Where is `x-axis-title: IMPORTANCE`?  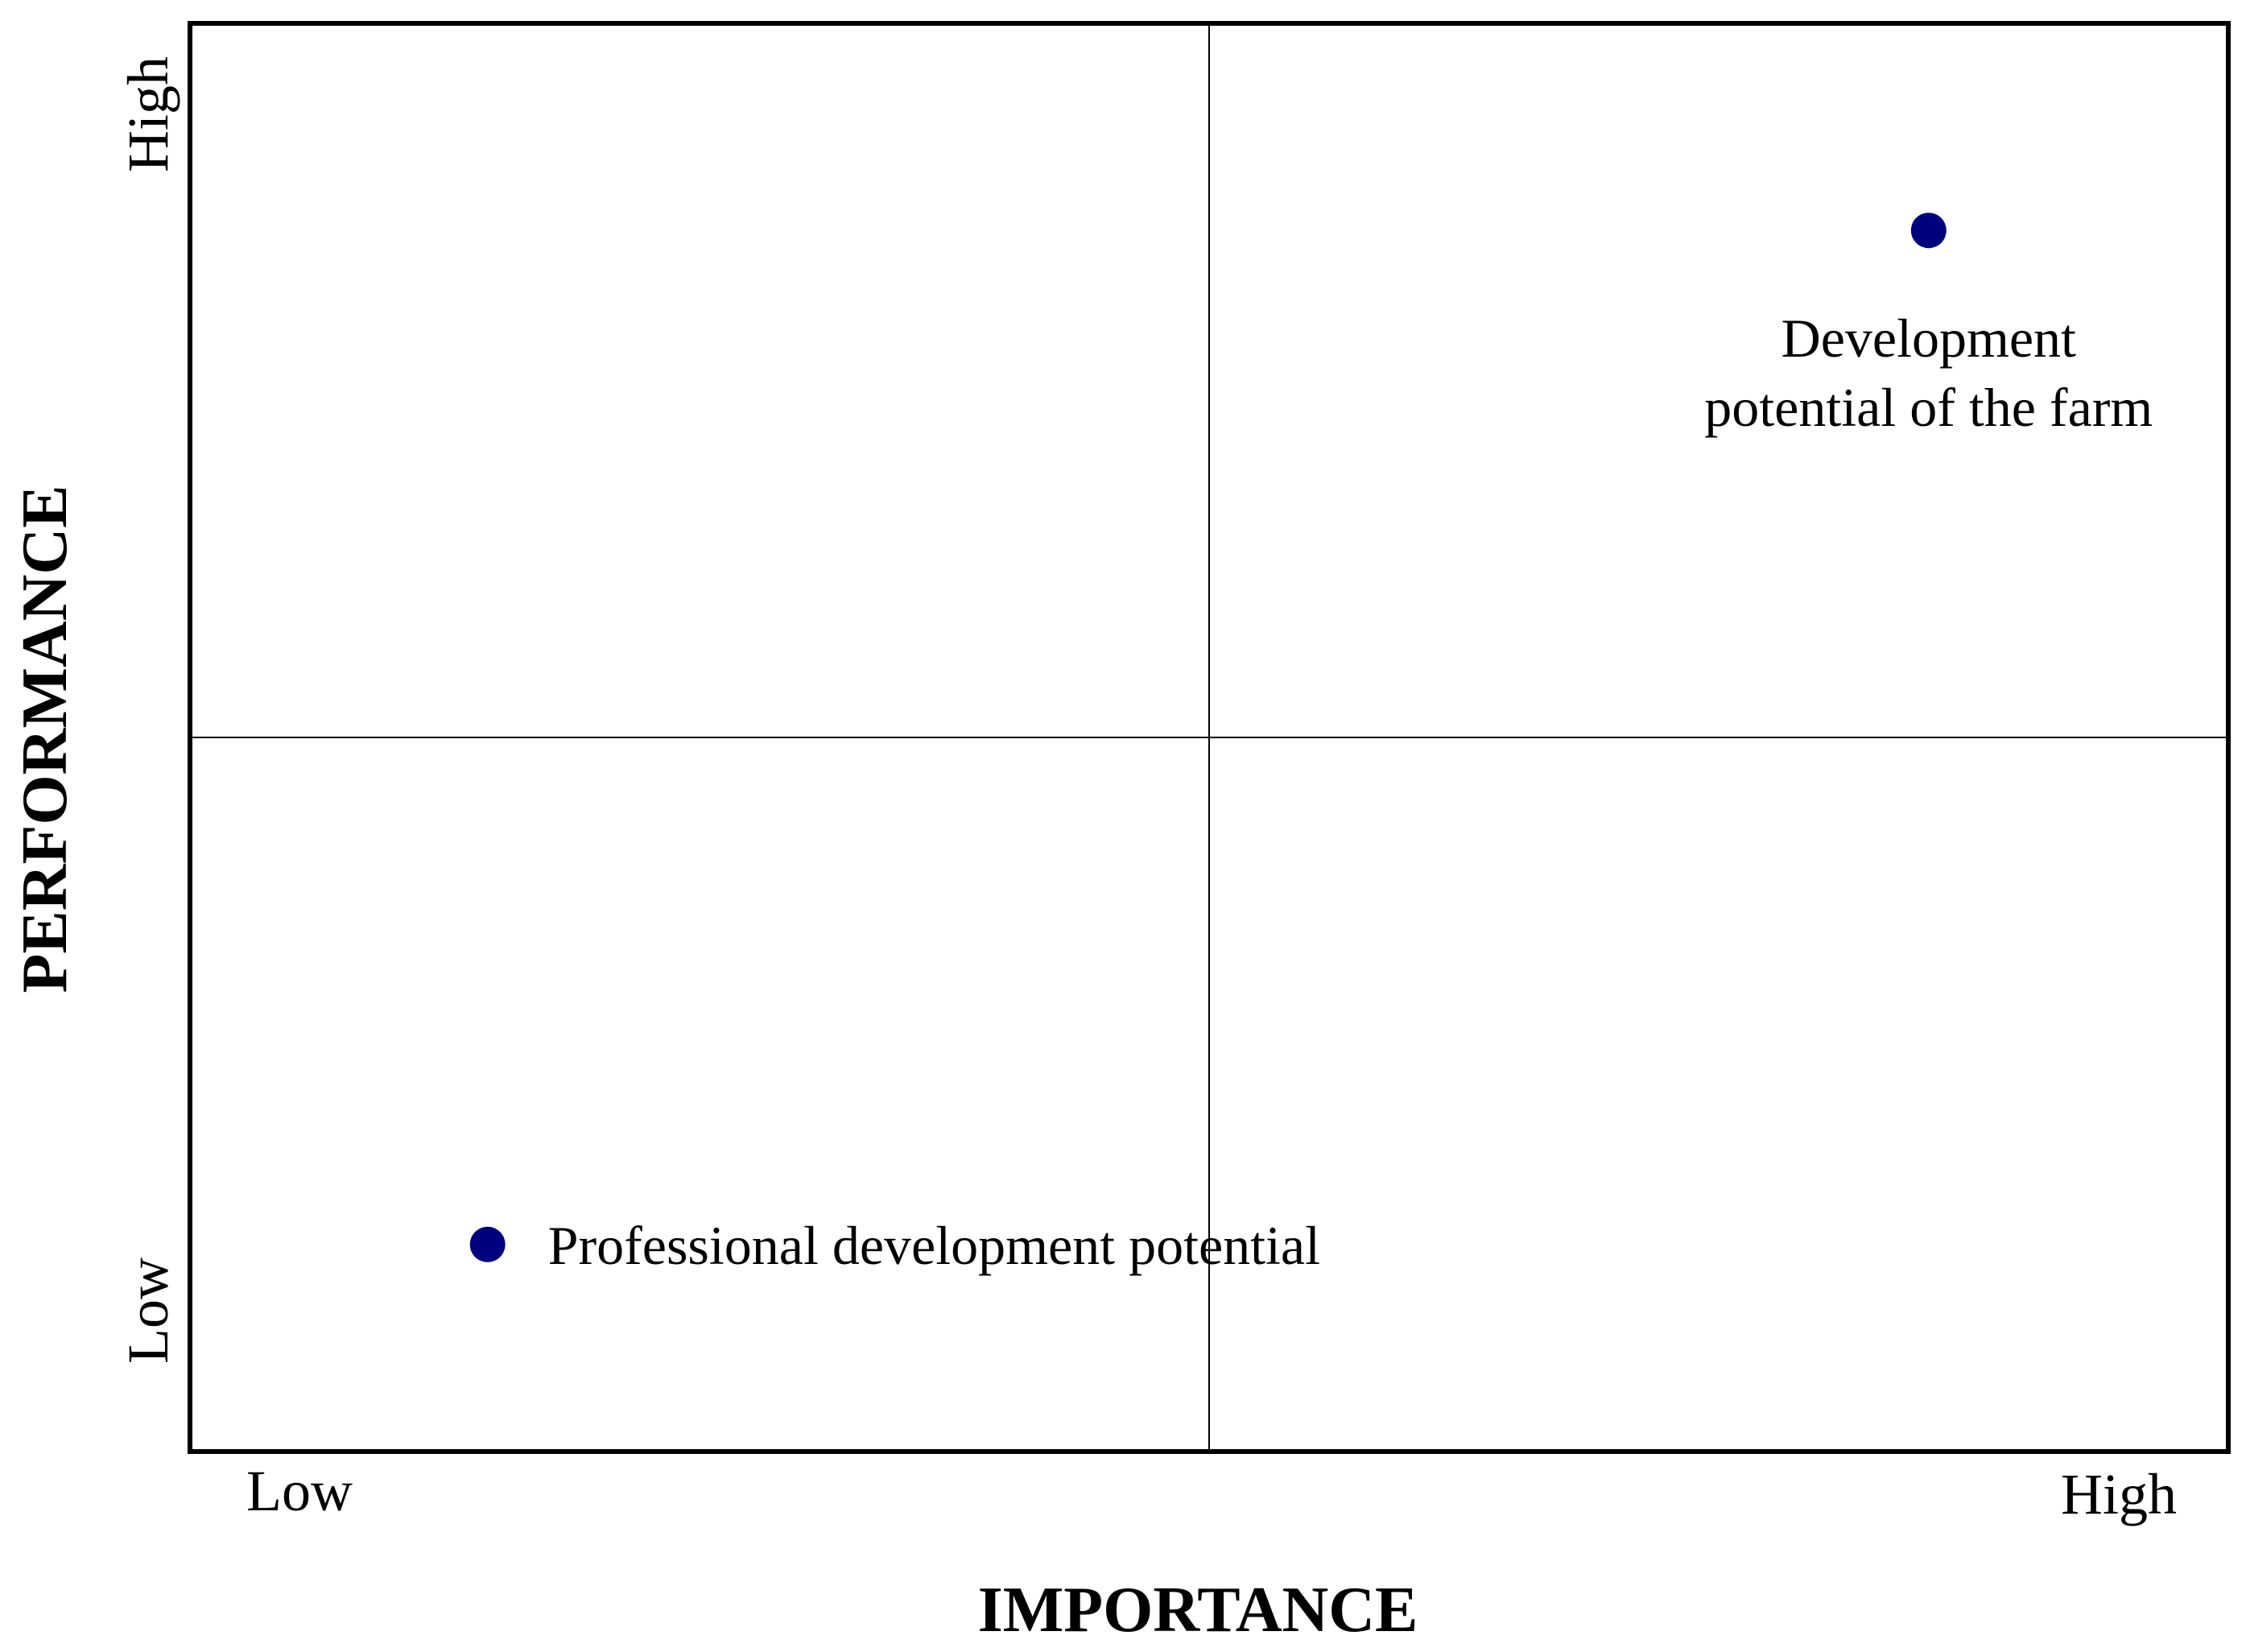
x-axis-title: IMPORTANCE is located at coordinates (1198, 1610).